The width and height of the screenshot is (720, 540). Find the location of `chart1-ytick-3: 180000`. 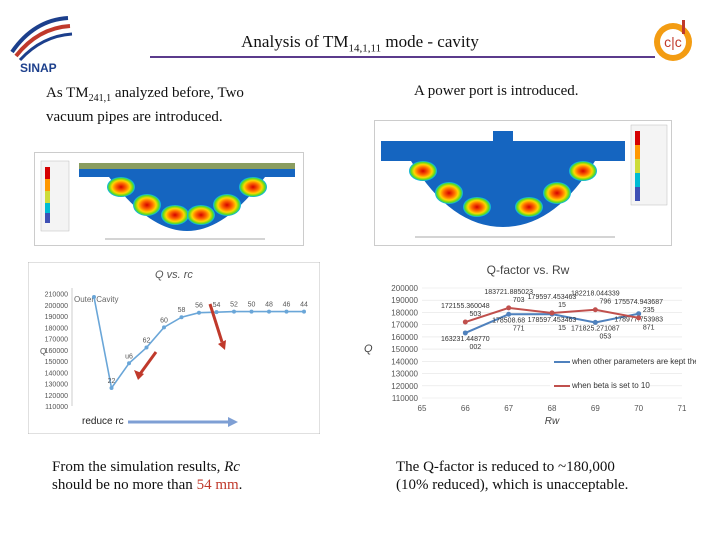

chart1-ytick-3: 180000 is located at coordinates (56, 328).